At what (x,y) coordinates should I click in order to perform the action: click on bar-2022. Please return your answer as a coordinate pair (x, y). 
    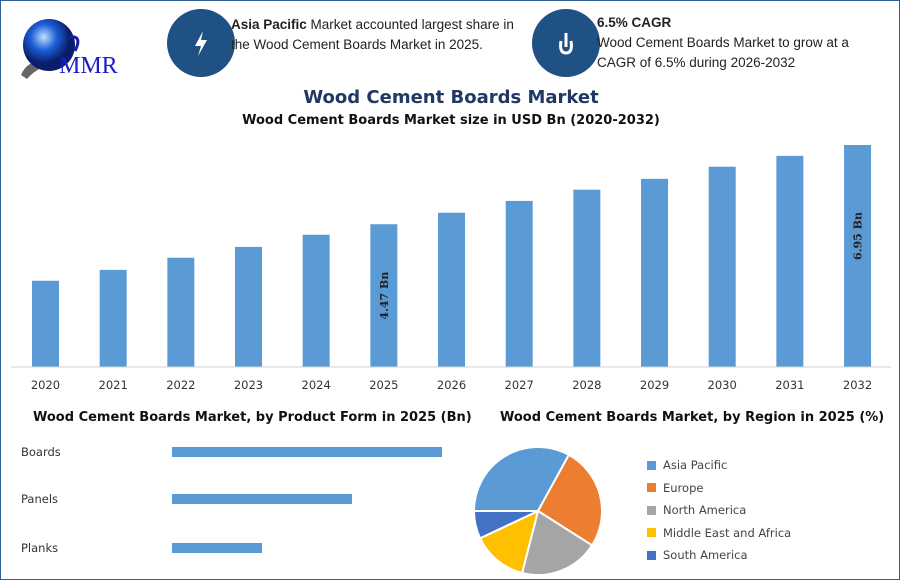
    Looking at the image, I should click on (181, 312).